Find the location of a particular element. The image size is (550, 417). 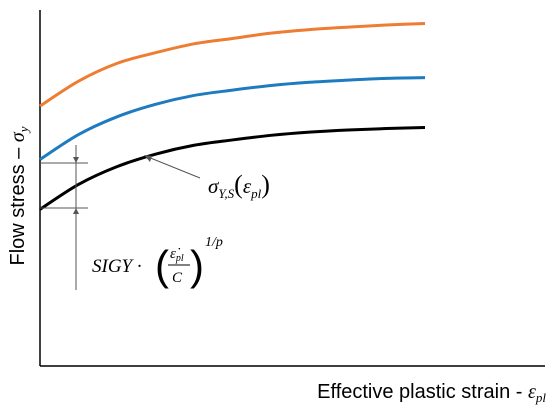

rate-denominator: C is located at coordinates (177, 278).